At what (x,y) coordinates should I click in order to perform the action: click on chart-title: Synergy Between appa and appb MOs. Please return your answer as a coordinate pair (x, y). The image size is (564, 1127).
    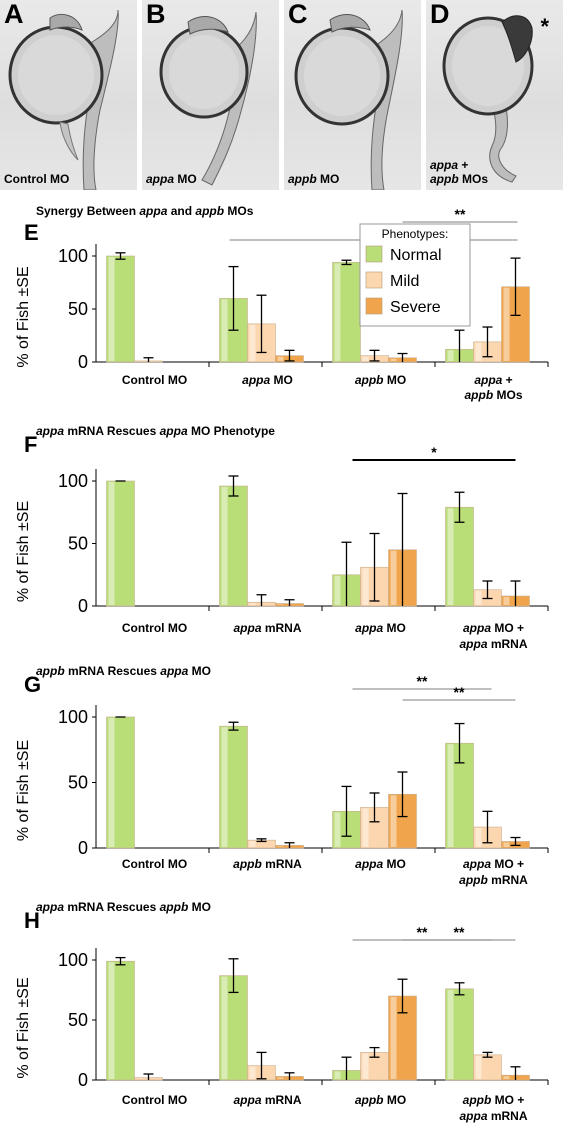
    Looking at the image, I should click on (145, 211).